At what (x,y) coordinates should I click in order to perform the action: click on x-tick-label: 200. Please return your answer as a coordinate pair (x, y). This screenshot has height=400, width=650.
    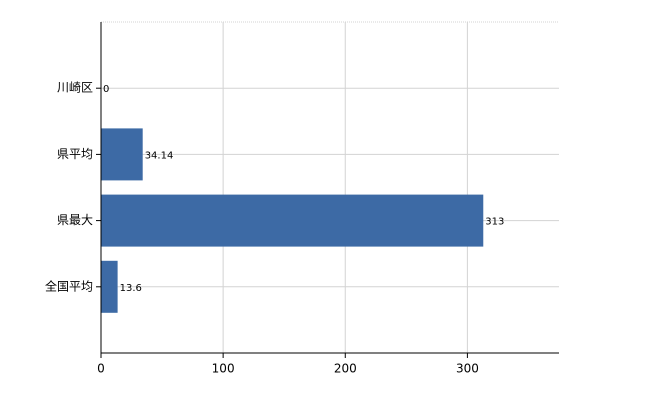
    Looking at the image, I should click on (345, 369).